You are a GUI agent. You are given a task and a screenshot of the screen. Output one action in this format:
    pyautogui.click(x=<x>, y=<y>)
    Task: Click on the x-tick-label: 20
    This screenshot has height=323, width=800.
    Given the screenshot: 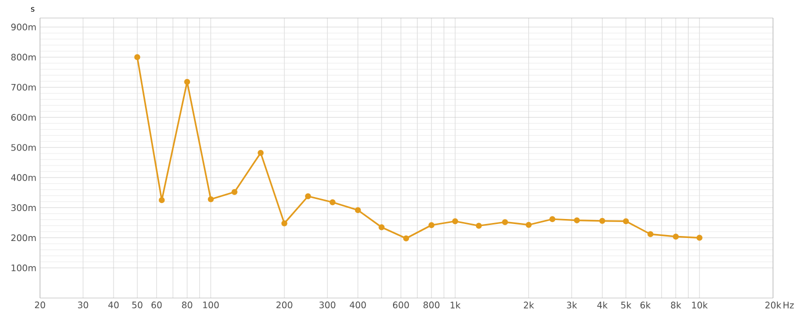 What is the action you would take?
    pyautogui.click(x=40, y=305)
    